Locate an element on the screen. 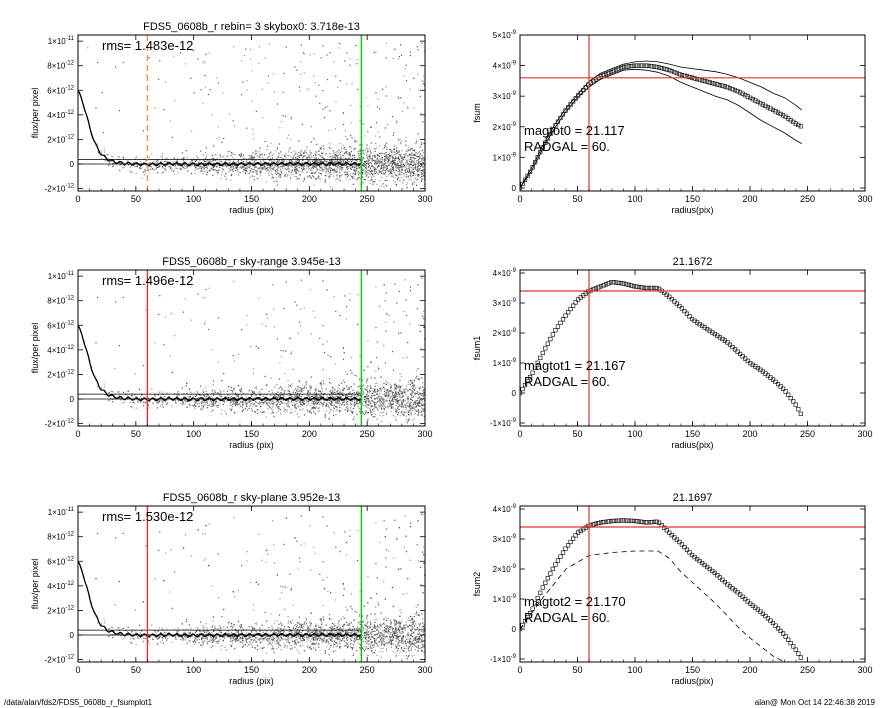 The width and height of the screenshot is (885, 708). y-axis-label: fsum is located at coordinates (477, 113).